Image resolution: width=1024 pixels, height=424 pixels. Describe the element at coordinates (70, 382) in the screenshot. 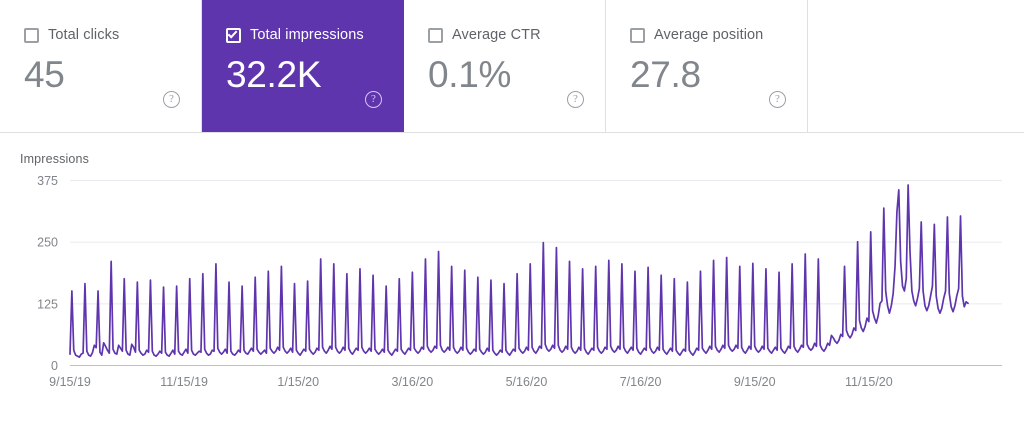

I see `svg-text: 9/15/19` at that location.